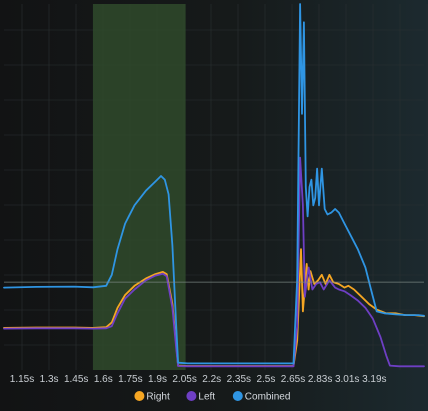 The height and width of the screenshot is (411, 428). Describe the element at coordinates (374, 379) in the screenshot. I see `x-tick-label: 3.19s` at that location.